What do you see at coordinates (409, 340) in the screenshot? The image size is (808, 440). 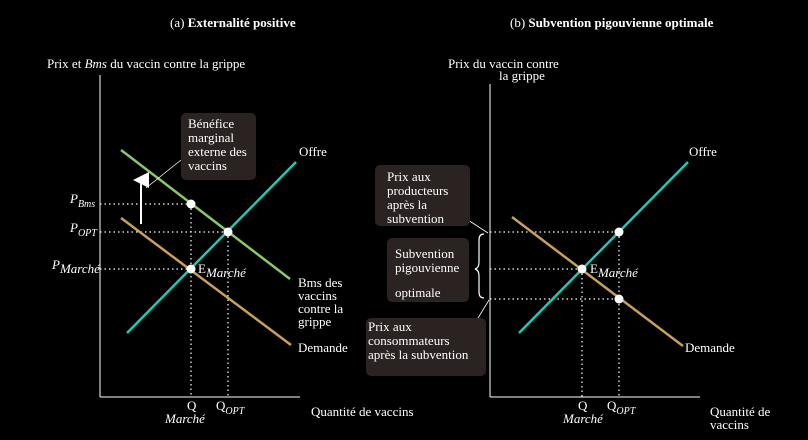 I see `svg-text: consommateurs` at bounding box center [409, 340].